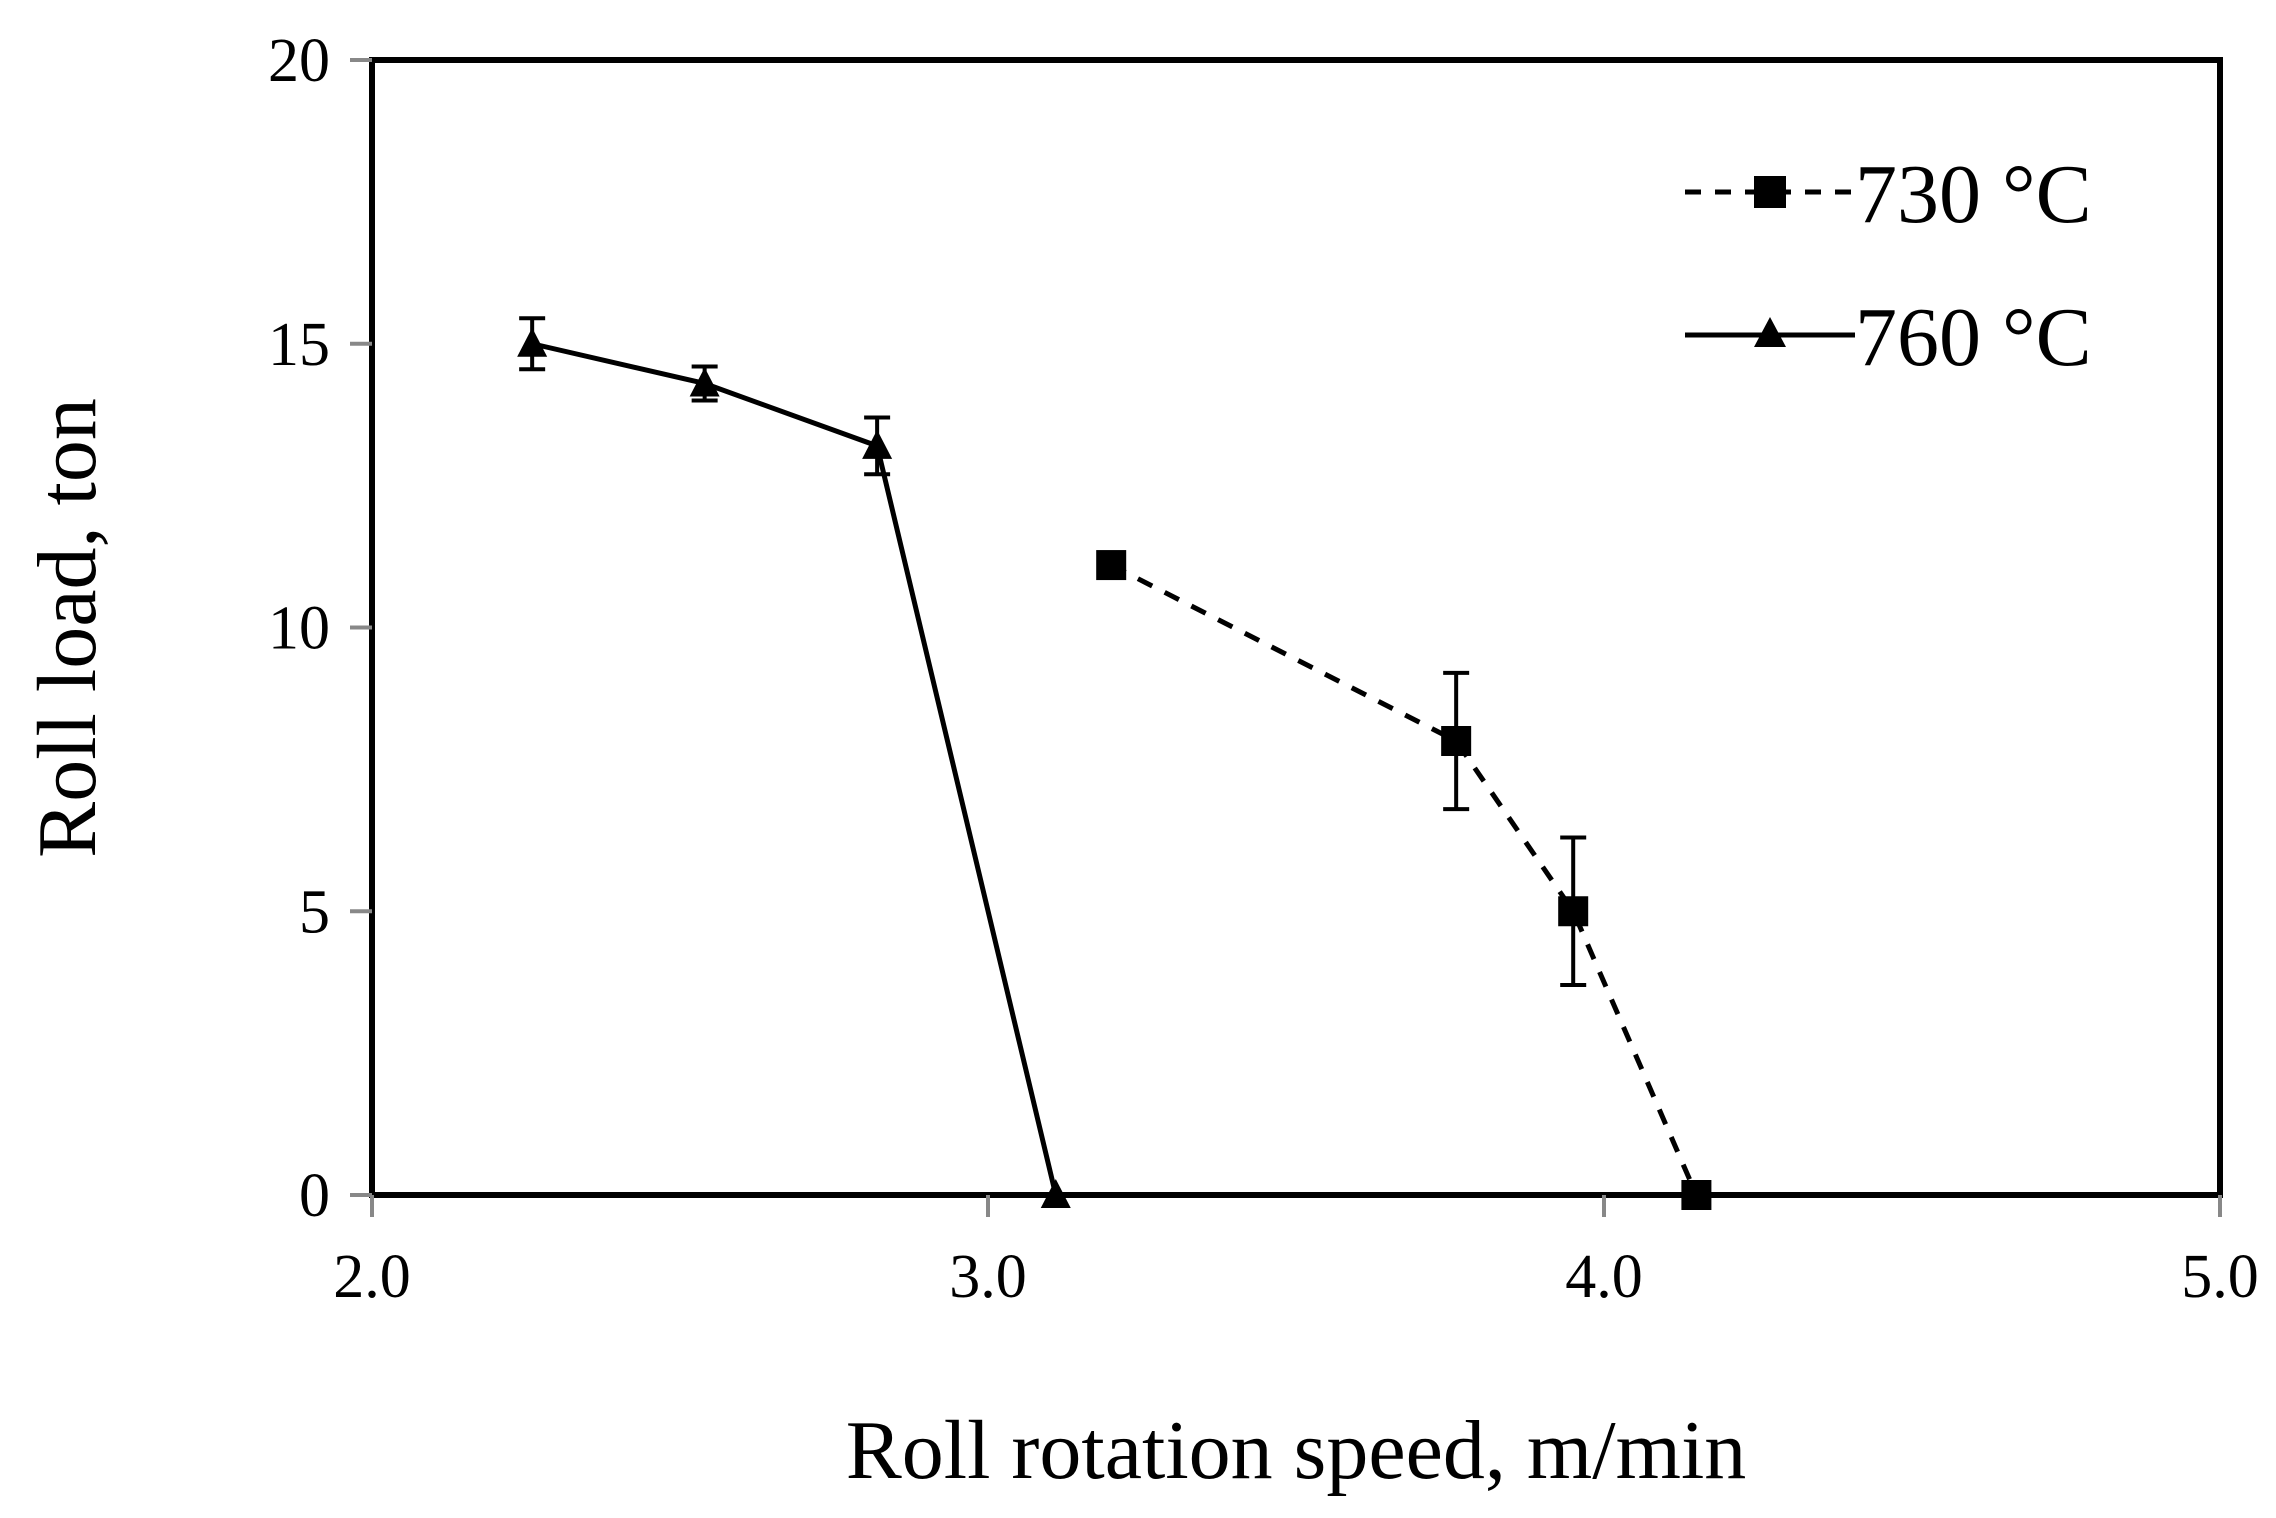  What do you see at coordinates (1888, 266) in the screenshot?
I see `legend: 730 °C 760 °C` at bounding box center [1888, 266].